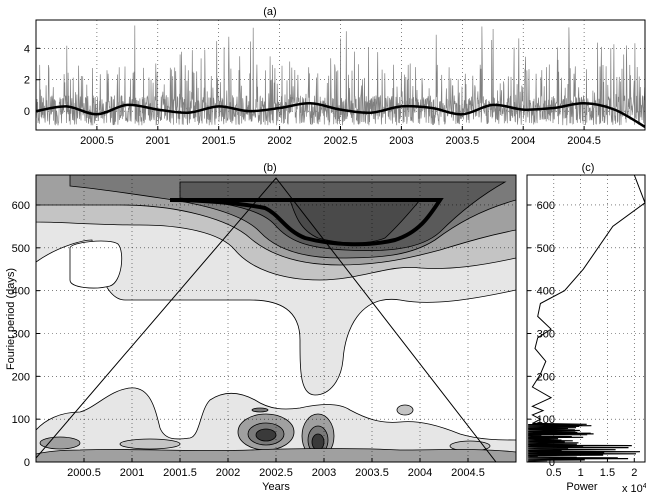  I want to click on panel-b-x-tick-label: 2002, so click(228, 473).